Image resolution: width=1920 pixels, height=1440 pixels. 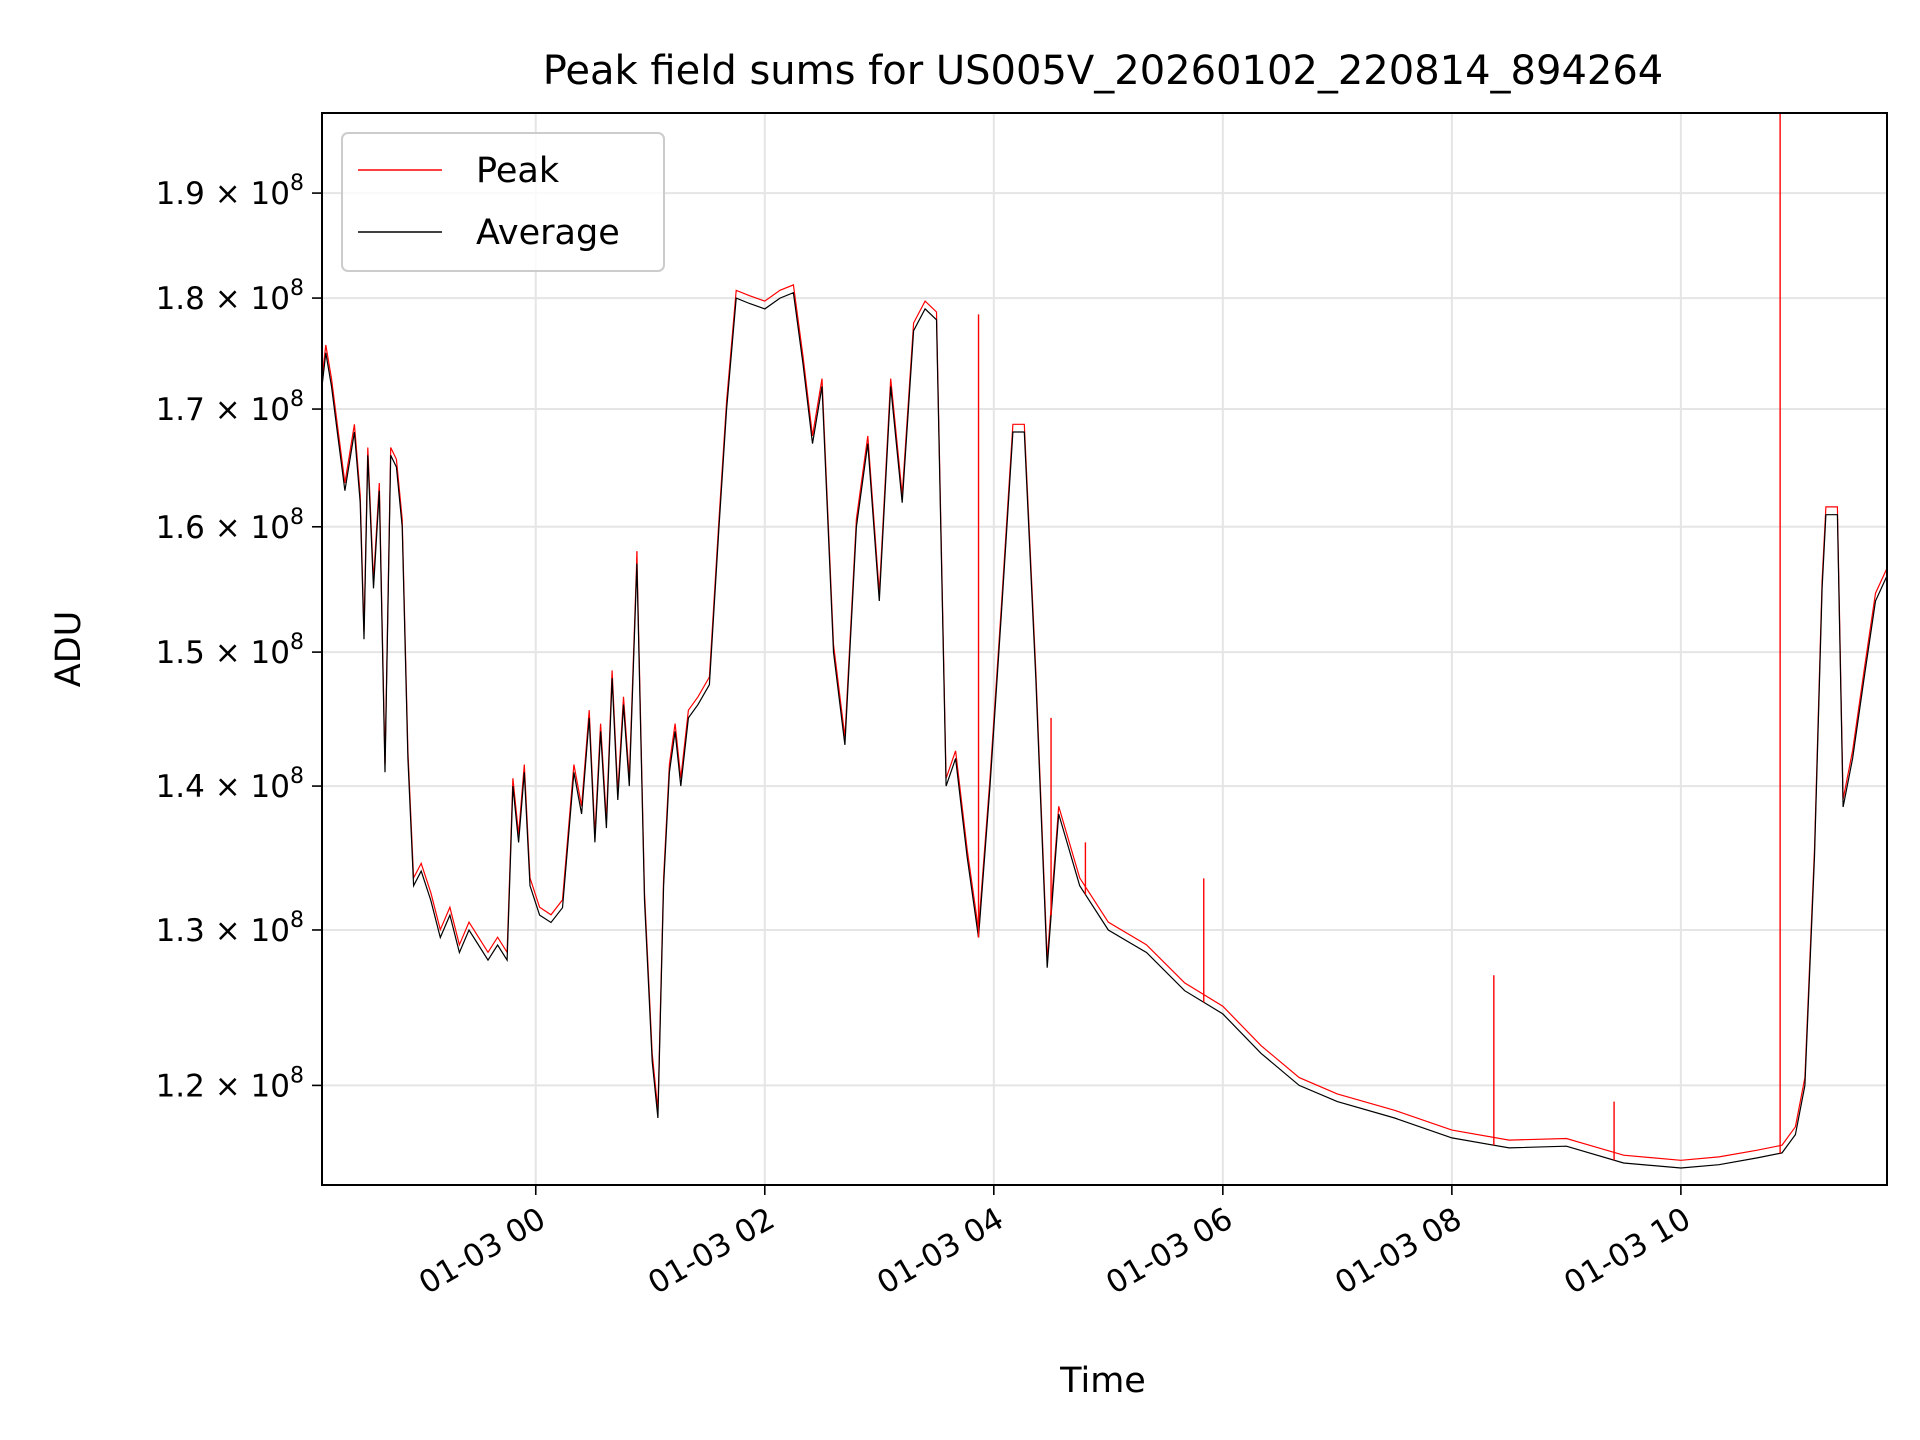 I want to click on legend-label-peak: Peak, so click(x=518, y=171).